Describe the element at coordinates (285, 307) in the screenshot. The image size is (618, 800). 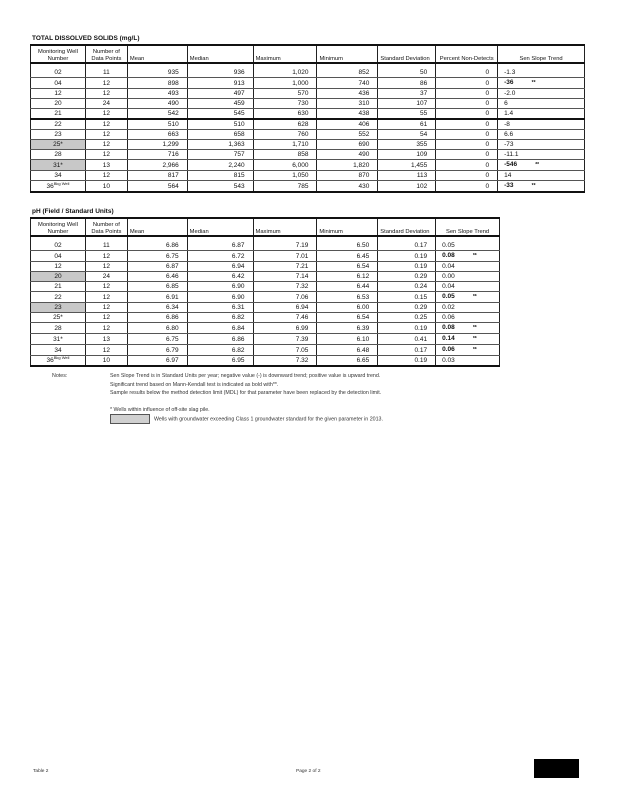
I see `table-cell: 6.94` at that location.